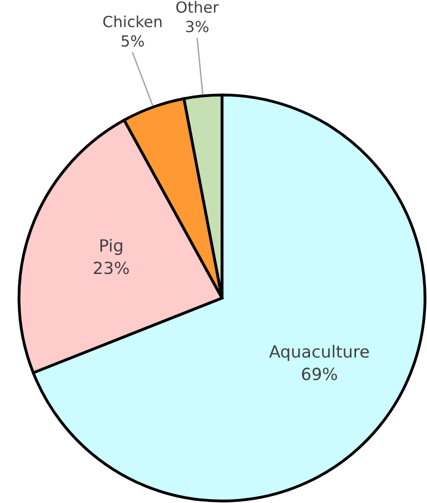 Image resolution: width=427 pixels, height=503 pixels. I want to click on data-label: 23%, so click(111, 268).